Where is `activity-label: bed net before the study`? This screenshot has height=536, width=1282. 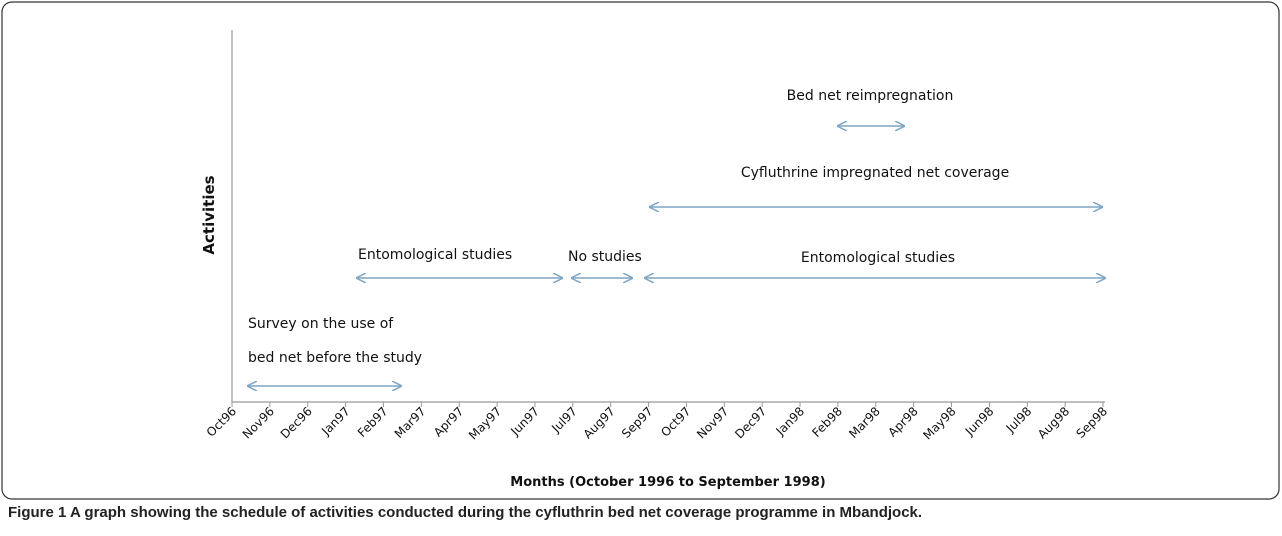
activity-label: bed net before the study is located at coordinates (335, 358).